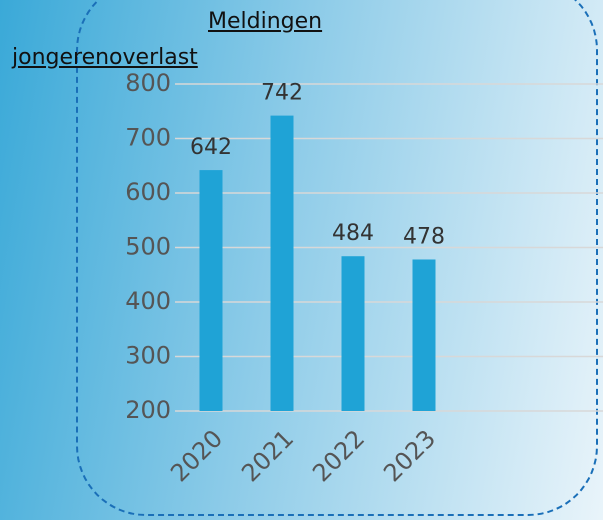 Image resolution: width=603 pixels, height=520 pixels. Describe the element at coordinates (211, 147) in the screenshot. I see `data-label: 642` at that location.